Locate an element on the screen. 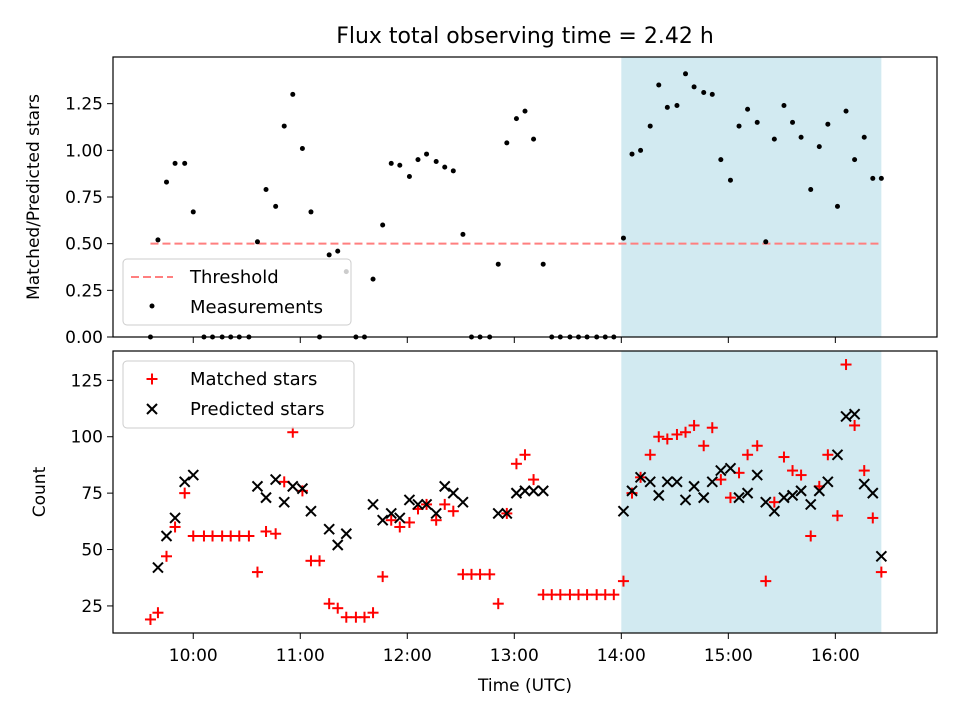 Image resolution: width=960 pixels, height=720 pixels. top-legend-box is located at coordinates (237, 292).